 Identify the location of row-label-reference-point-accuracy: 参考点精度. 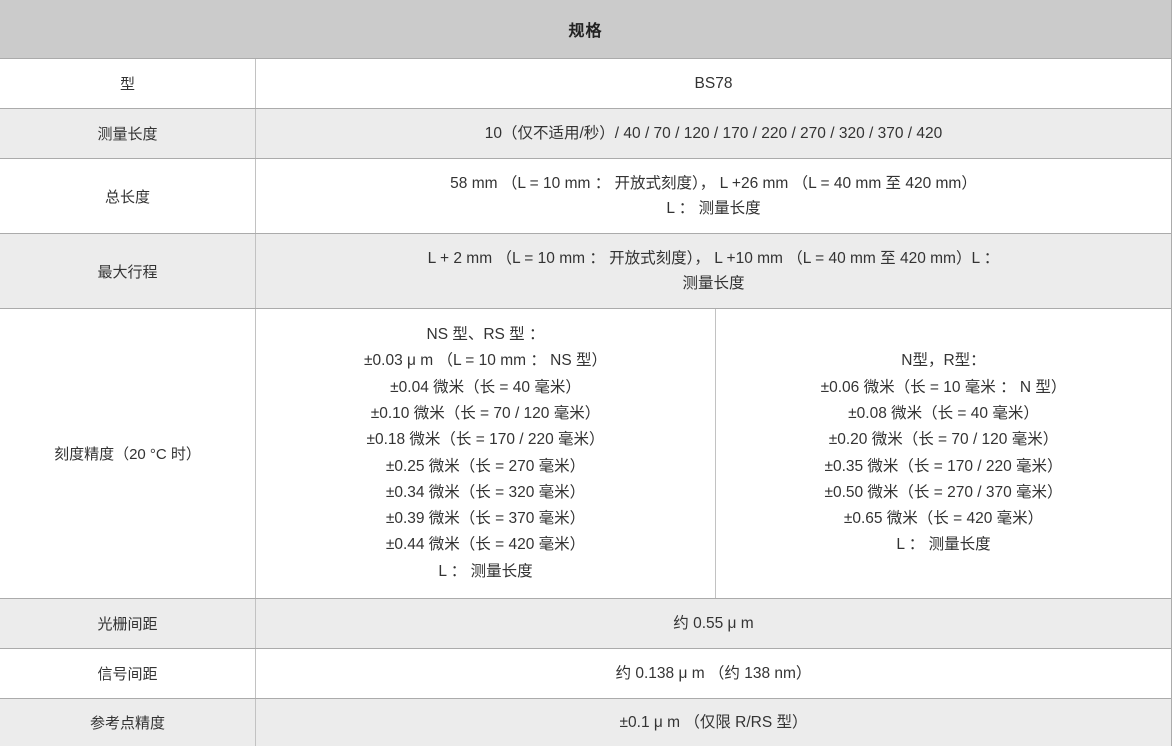
(128, 722).